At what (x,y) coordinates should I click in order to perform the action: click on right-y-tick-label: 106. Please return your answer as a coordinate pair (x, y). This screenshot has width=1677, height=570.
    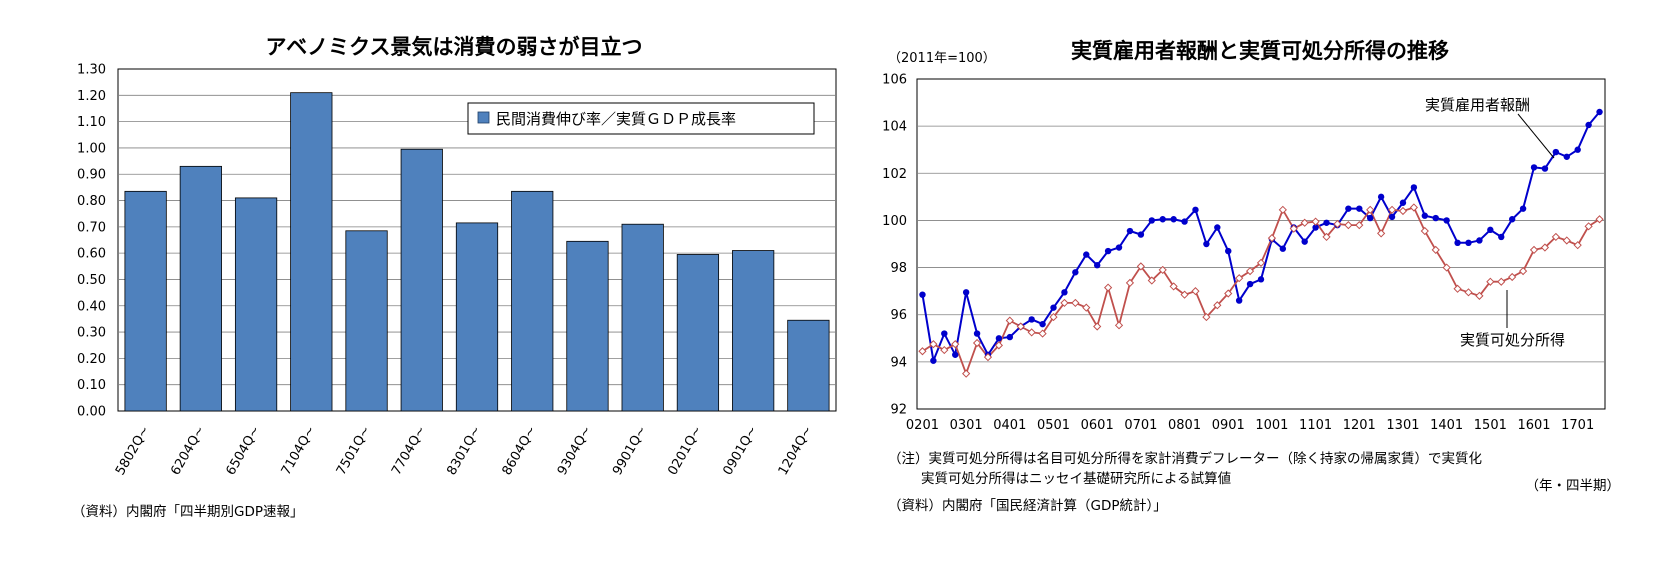
    Looking at the image, I should click on (894, 80).